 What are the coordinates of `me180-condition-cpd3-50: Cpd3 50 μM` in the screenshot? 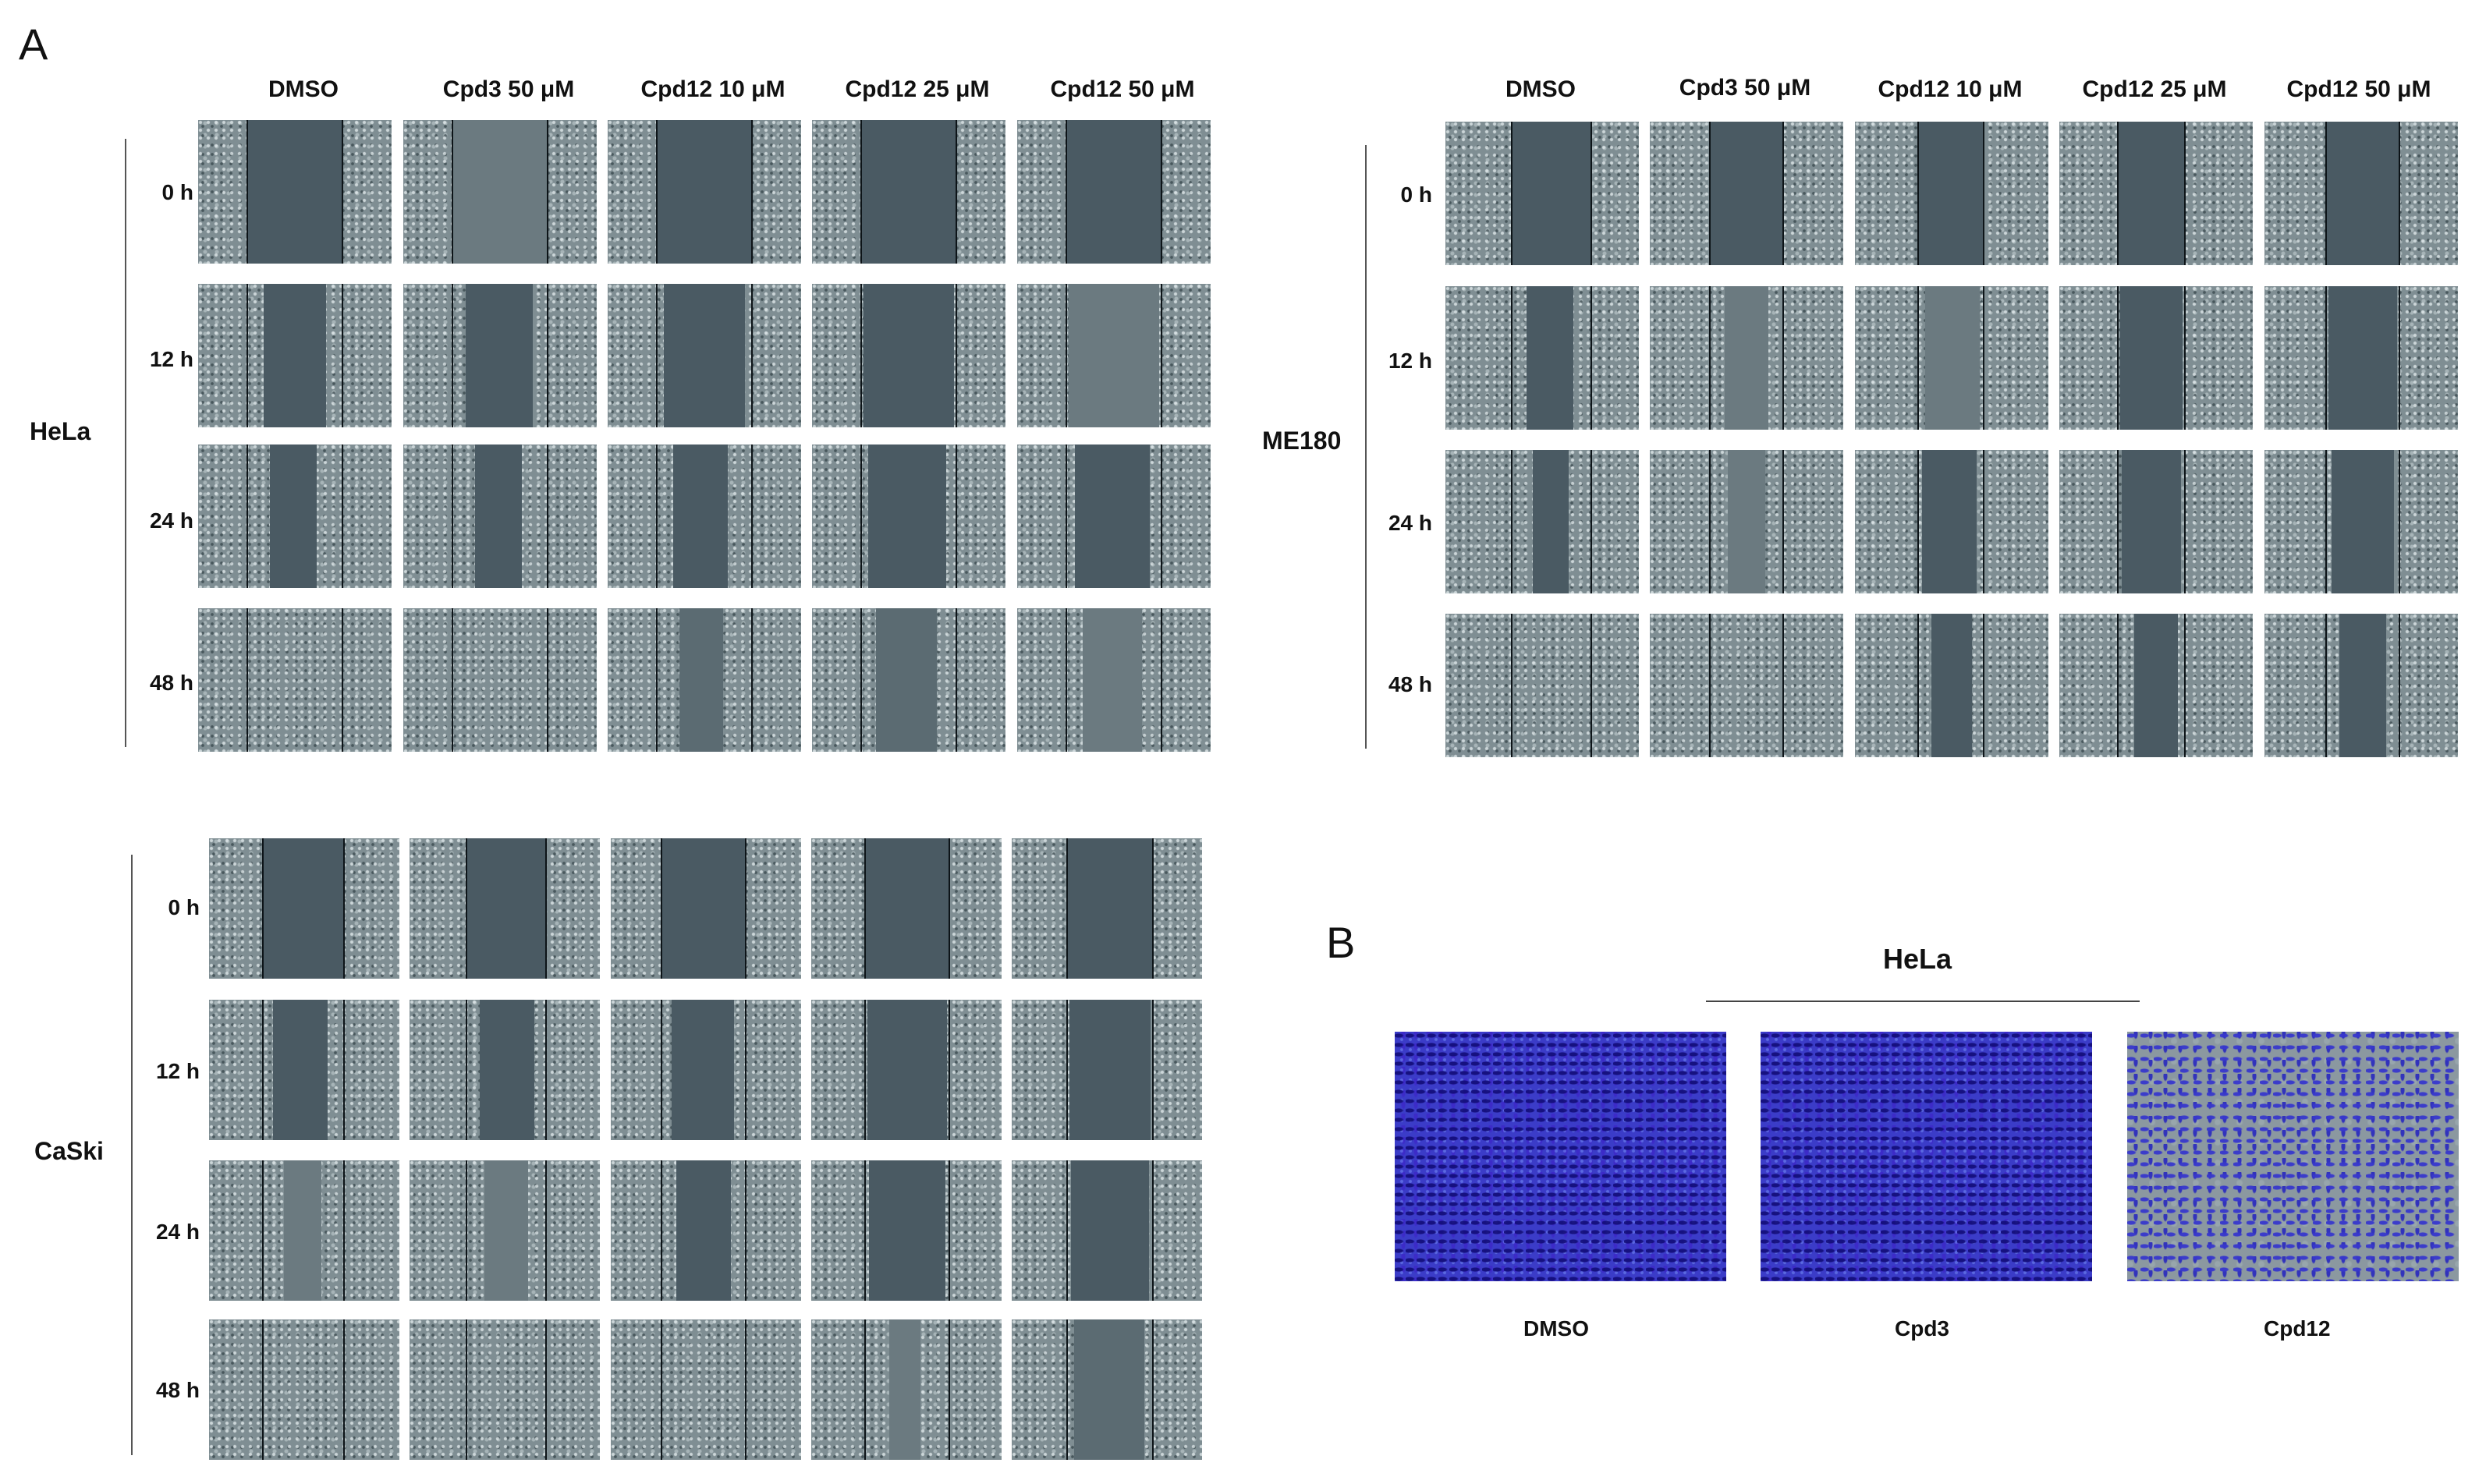 It's located at (1745, 88).